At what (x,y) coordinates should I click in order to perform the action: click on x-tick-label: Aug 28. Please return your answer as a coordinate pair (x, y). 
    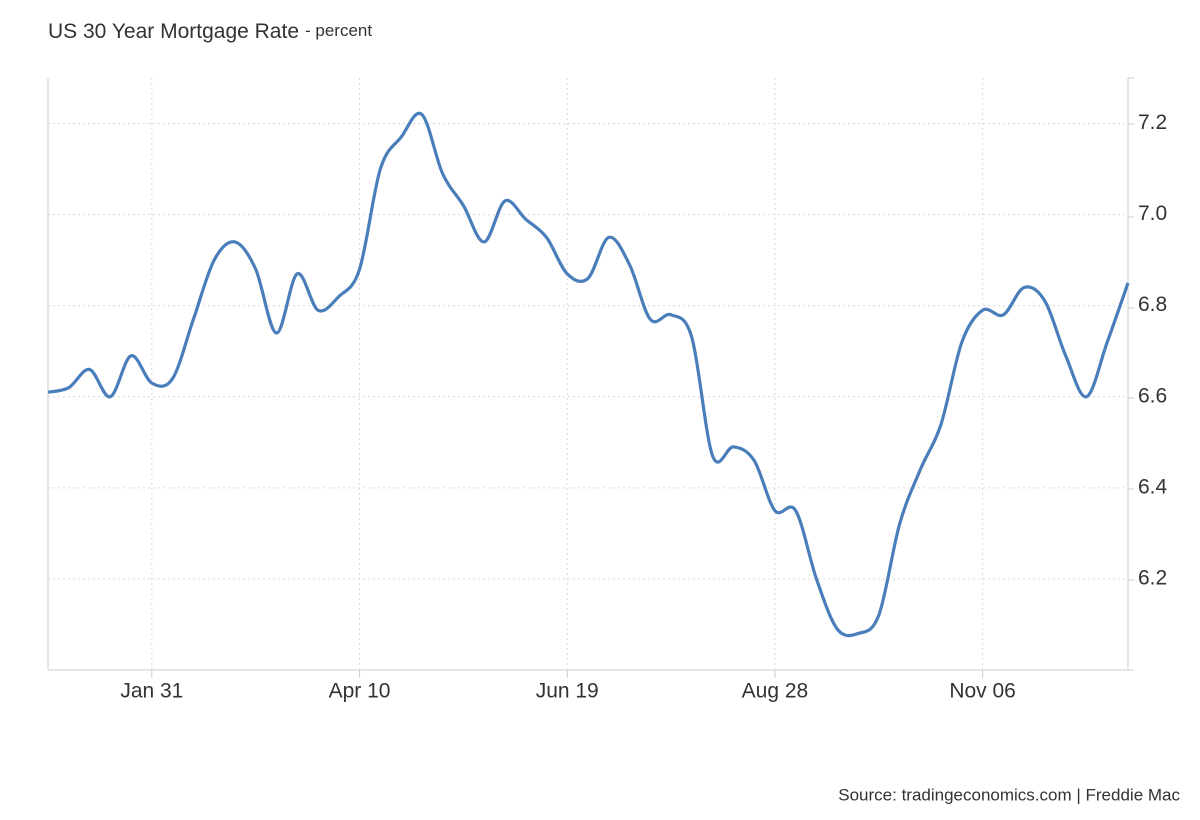
    Looking at the image, I should click on (775, 691).